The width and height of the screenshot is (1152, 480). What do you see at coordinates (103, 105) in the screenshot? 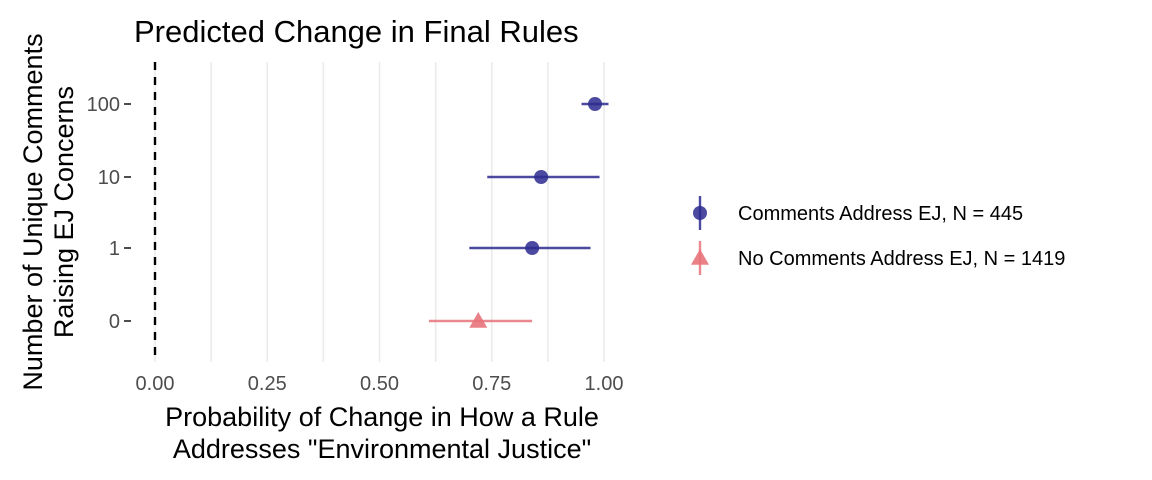
I see `y-tick-label: 100` at bounding box center [103, 105].